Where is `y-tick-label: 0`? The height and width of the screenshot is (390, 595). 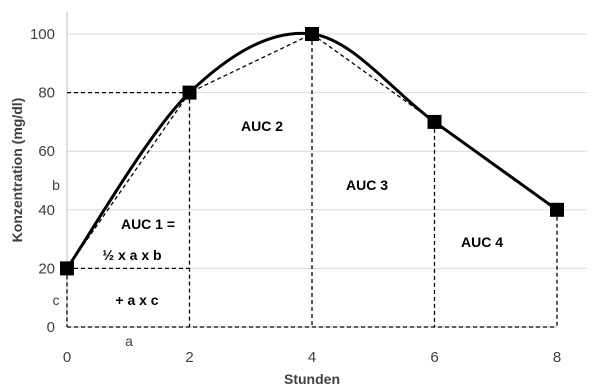 y-tick-label: 0 is located at coordinates (51, 327).